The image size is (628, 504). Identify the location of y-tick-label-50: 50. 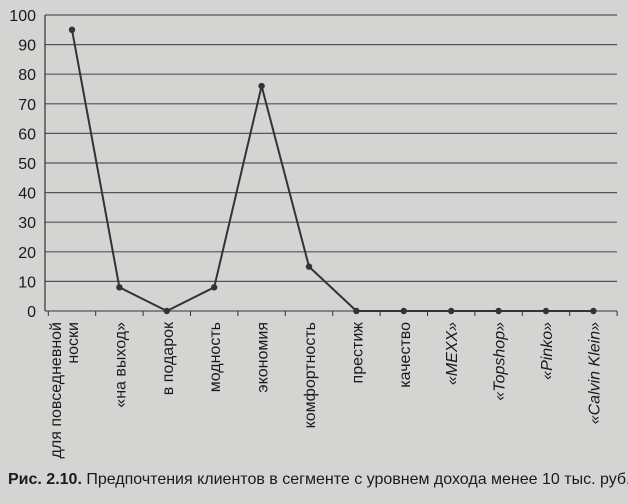
(27, 164).